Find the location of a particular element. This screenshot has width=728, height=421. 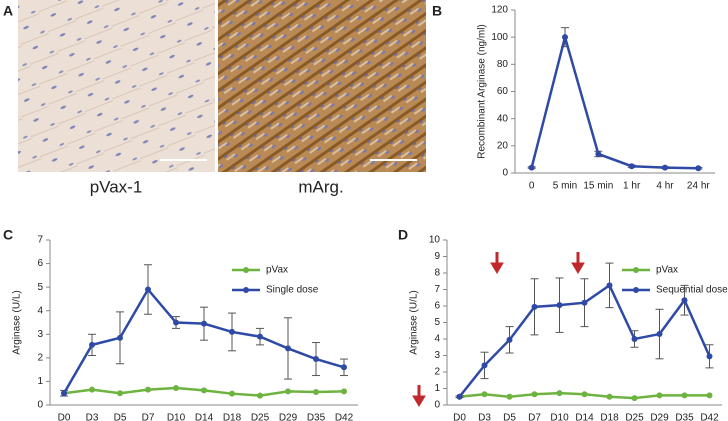

x-tick-label: D25 is located at coordinates (634, 417).